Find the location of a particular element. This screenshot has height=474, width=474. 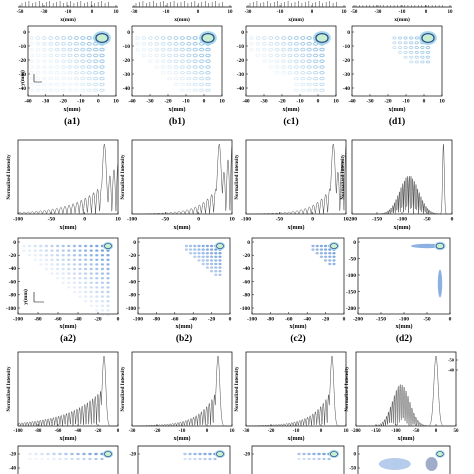

y-tick-label: -40 is located at coordinates (451, 370).